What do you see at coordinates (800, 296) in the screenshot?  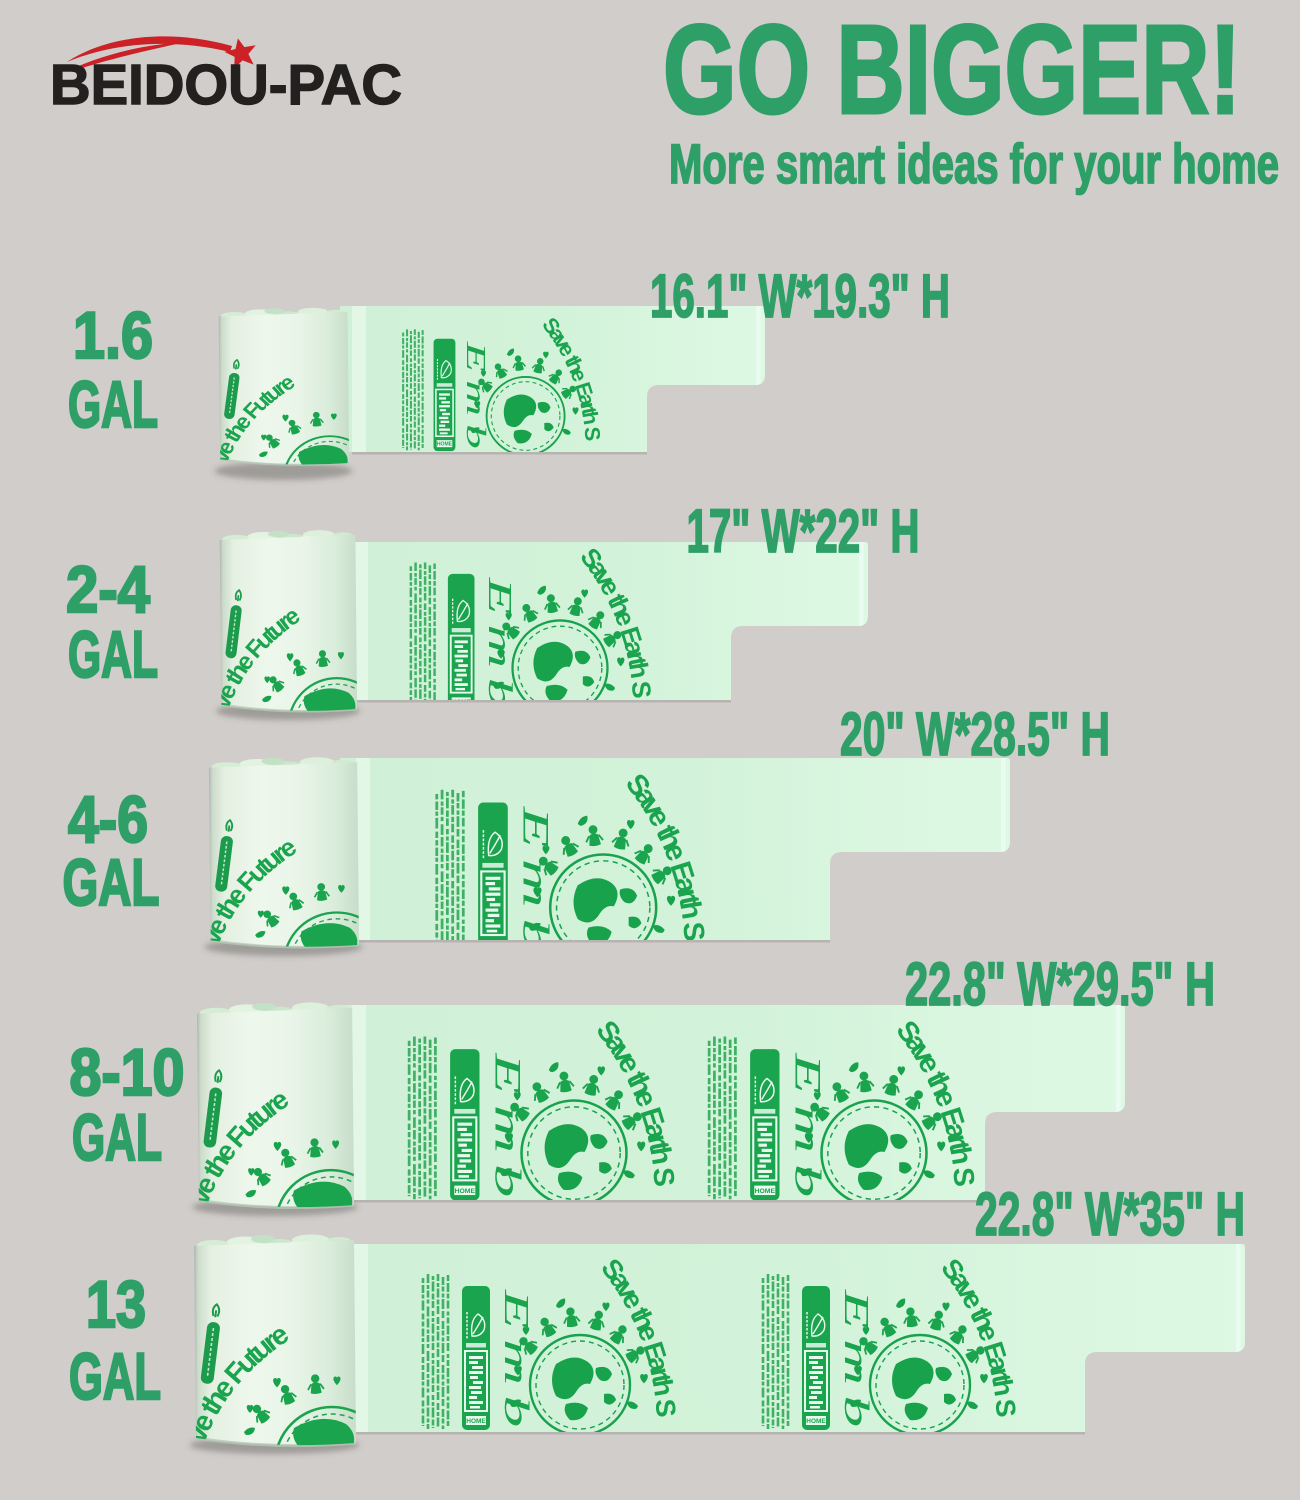 I see `svg-text: 16.1" W*19.3" H` at bounding box center [800, 296].